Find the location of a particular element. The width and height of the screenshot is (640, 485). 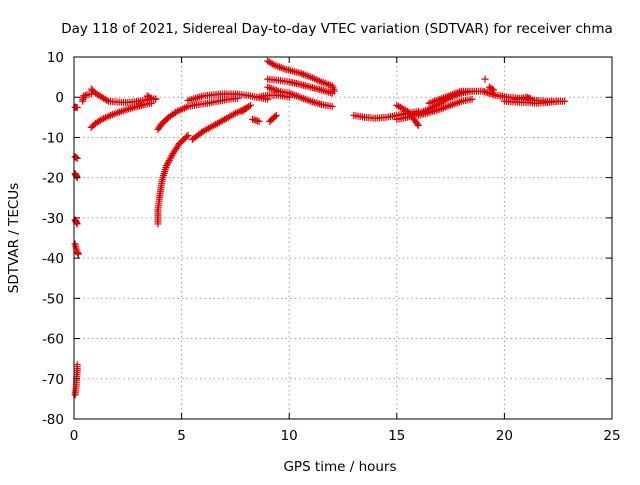

y-tick-label: -70 is located at coordinates (53, 380).